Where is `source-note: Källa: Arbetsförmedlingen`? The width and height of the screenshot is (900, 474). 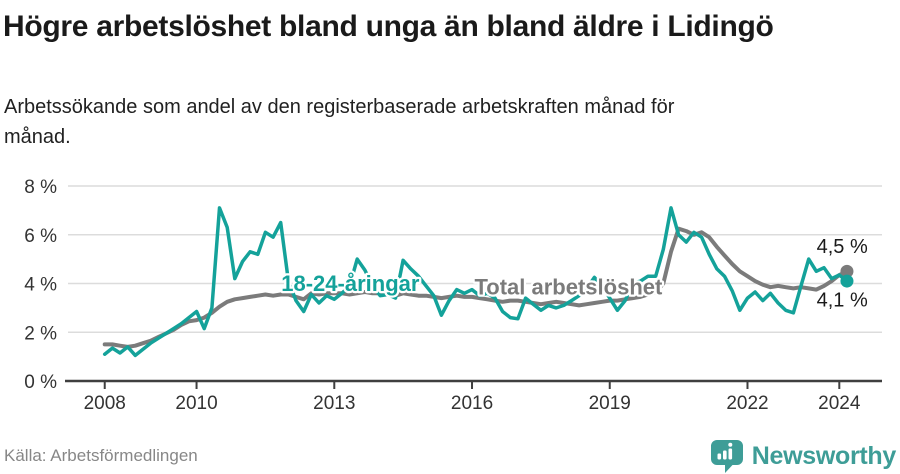 source-note: Källa: Arbetsförmedlingen is located at coordinates (101, 455).